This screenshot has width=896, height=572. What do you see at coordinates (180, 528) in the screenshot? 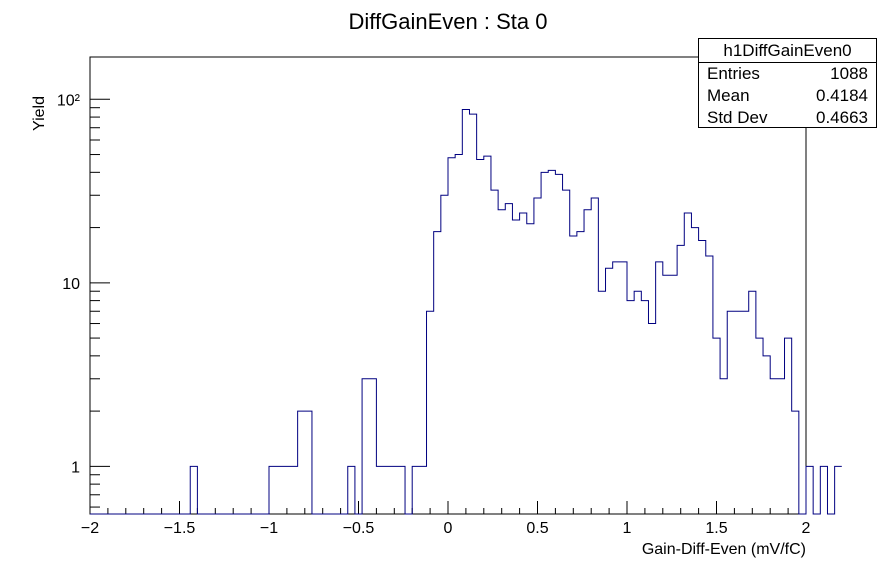
I see `x-tick-label: −1.5` at bounding box center [180, 528].